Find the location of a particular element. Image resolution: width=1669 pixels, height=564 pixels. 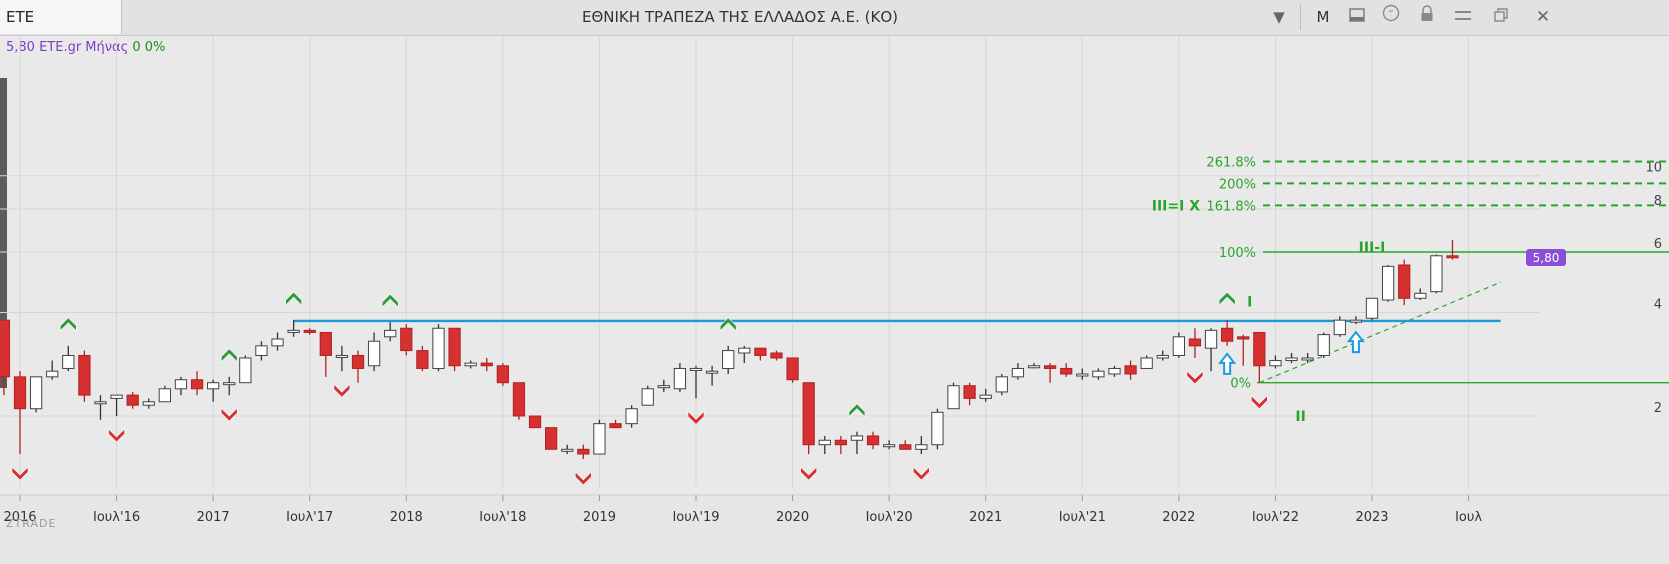

symbol-input: ETE is located at coordinates (61, 17).